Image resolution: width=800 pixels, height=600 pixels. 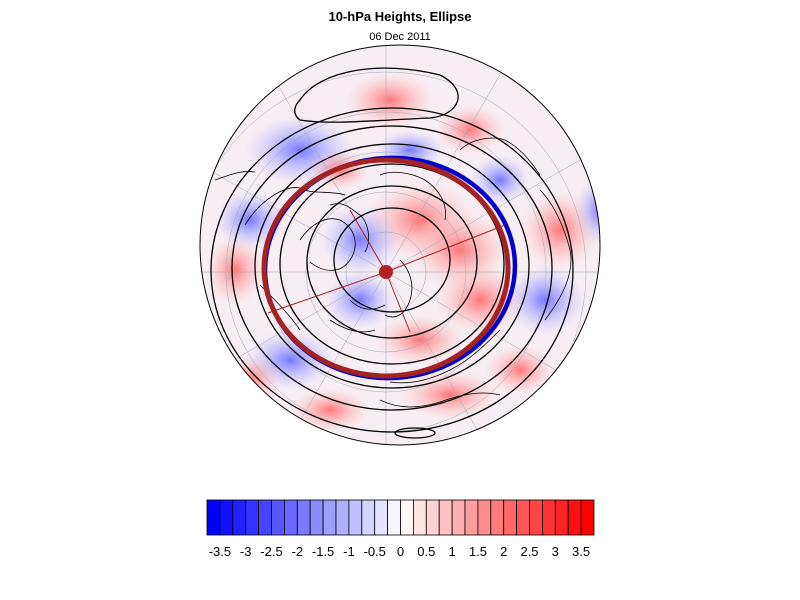 What do you see at coordinates (400, 37) in the screenshot?
I see `map-date: 06 Dec 2011` at bounding box center [400, 37].